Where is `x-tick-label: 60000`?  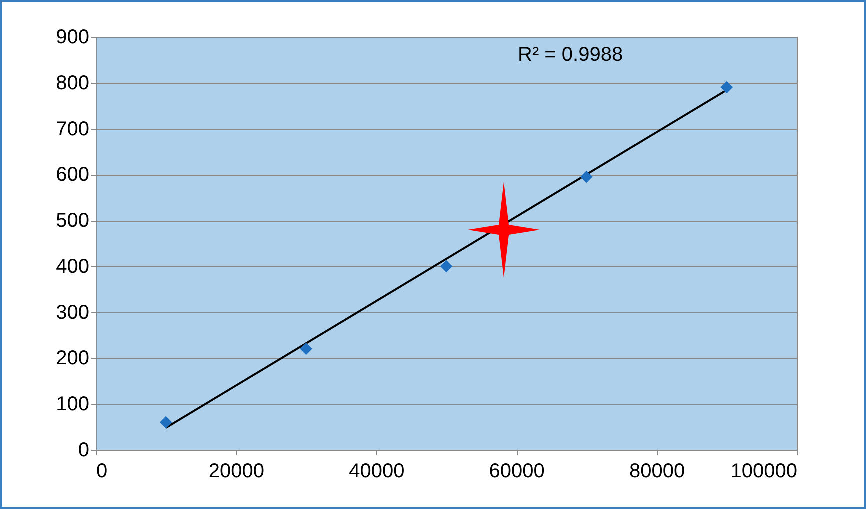 x-tick-label: 60000 is located at coordinates (517, 471).